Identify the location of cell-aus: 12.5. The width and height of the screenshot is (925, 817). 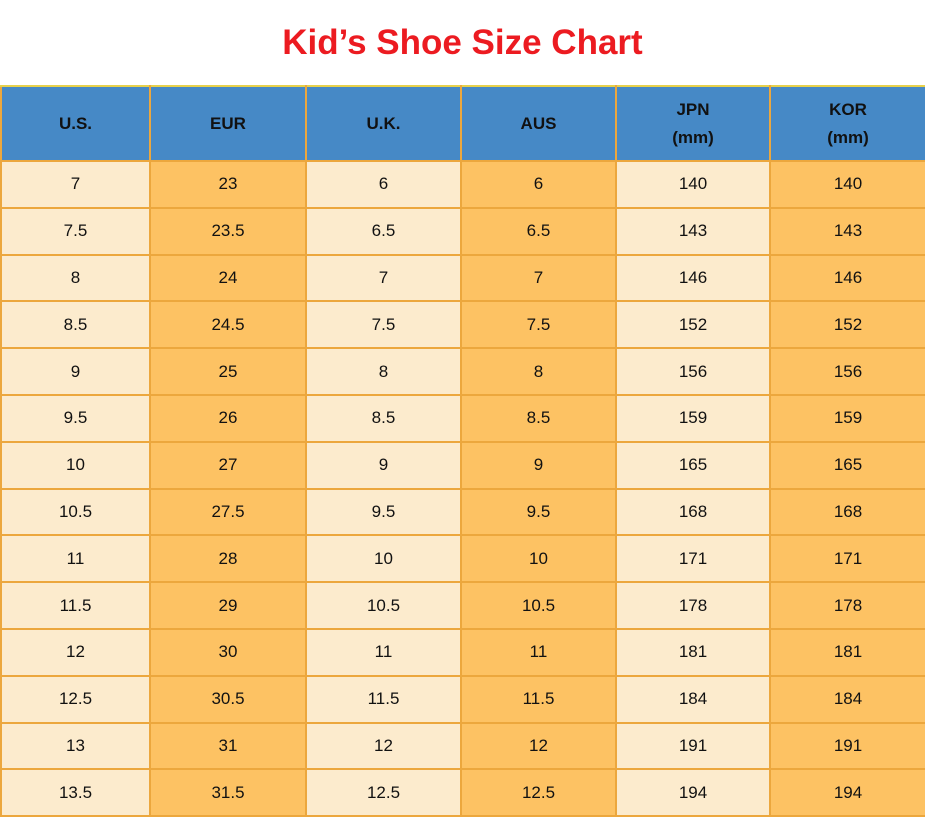
(538, 792).